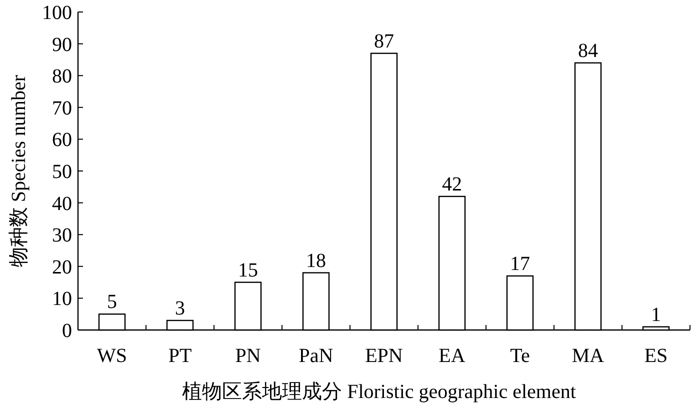  What do you see at coordinates (112, 302) in the screenshot?
I see `data-label: 5` at bounding box center [112, 302].